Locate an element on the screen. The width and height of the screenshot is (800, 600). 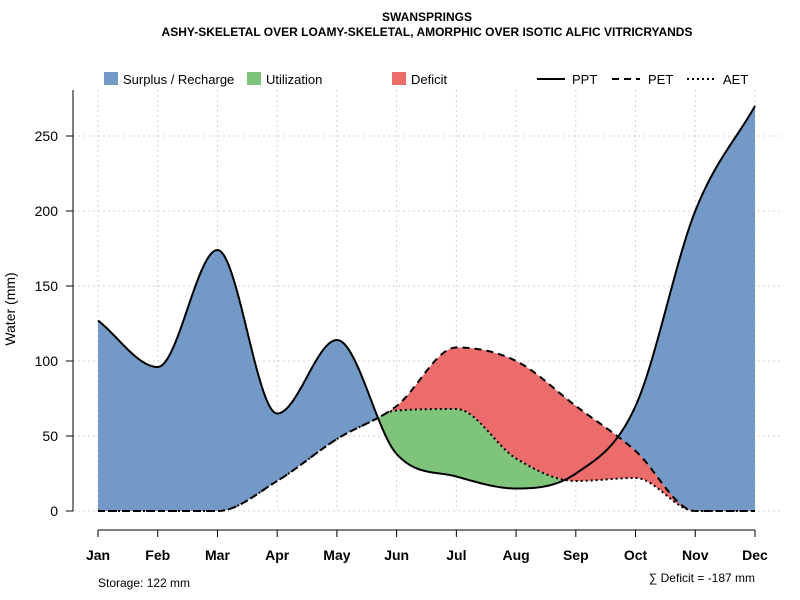
legend-swatch-utilization is located at coordinates (254, 78).